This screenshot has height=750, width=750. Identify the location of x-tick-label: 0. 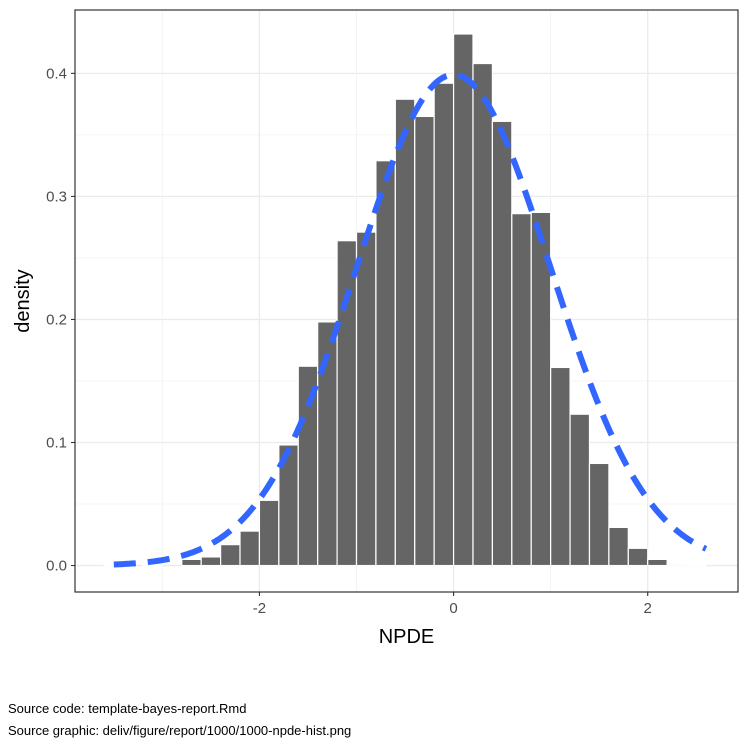
(453, 608).